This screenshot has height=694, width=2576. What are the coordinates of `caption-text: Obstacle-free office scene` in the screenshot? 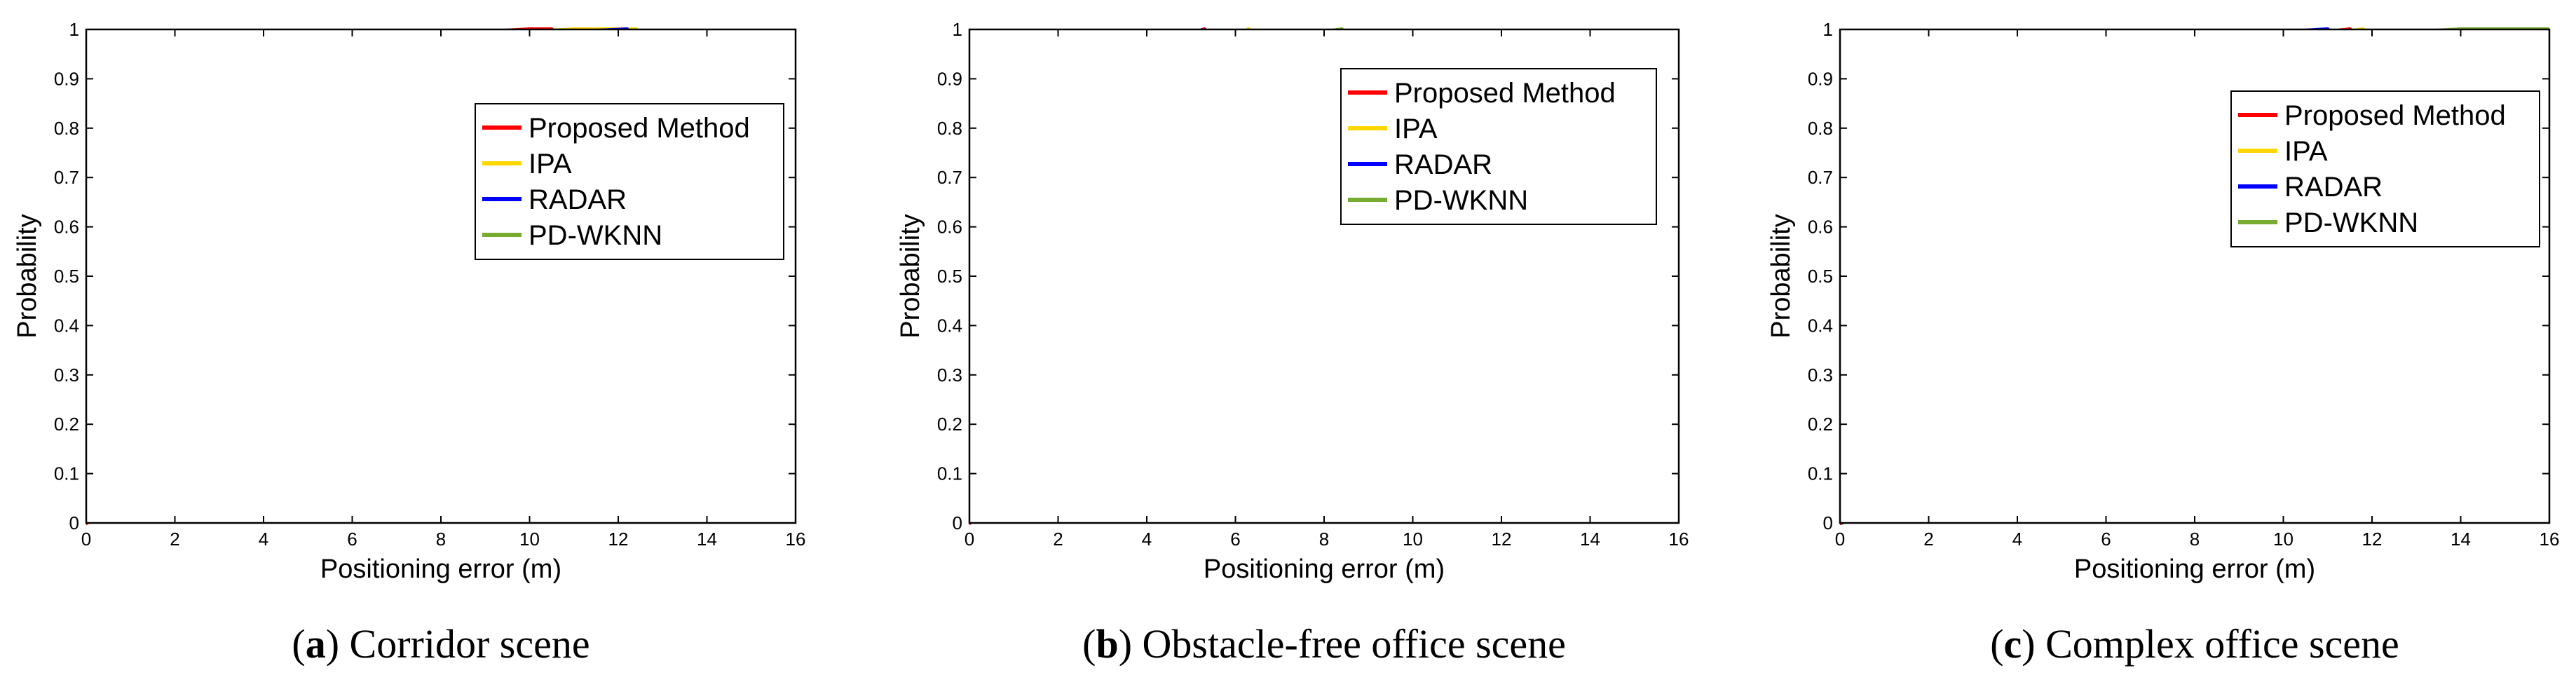 It's located at (1354, 644).